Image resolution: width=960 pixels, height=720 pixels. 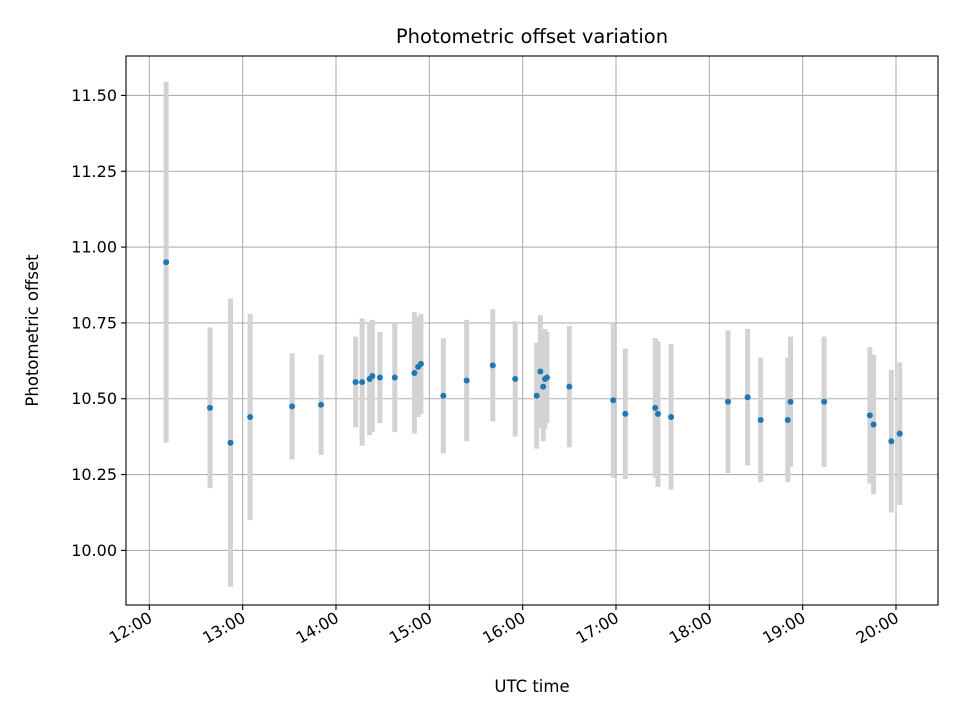 I want to click on y-tick-label: 10.00, so click(x=94, y=550).